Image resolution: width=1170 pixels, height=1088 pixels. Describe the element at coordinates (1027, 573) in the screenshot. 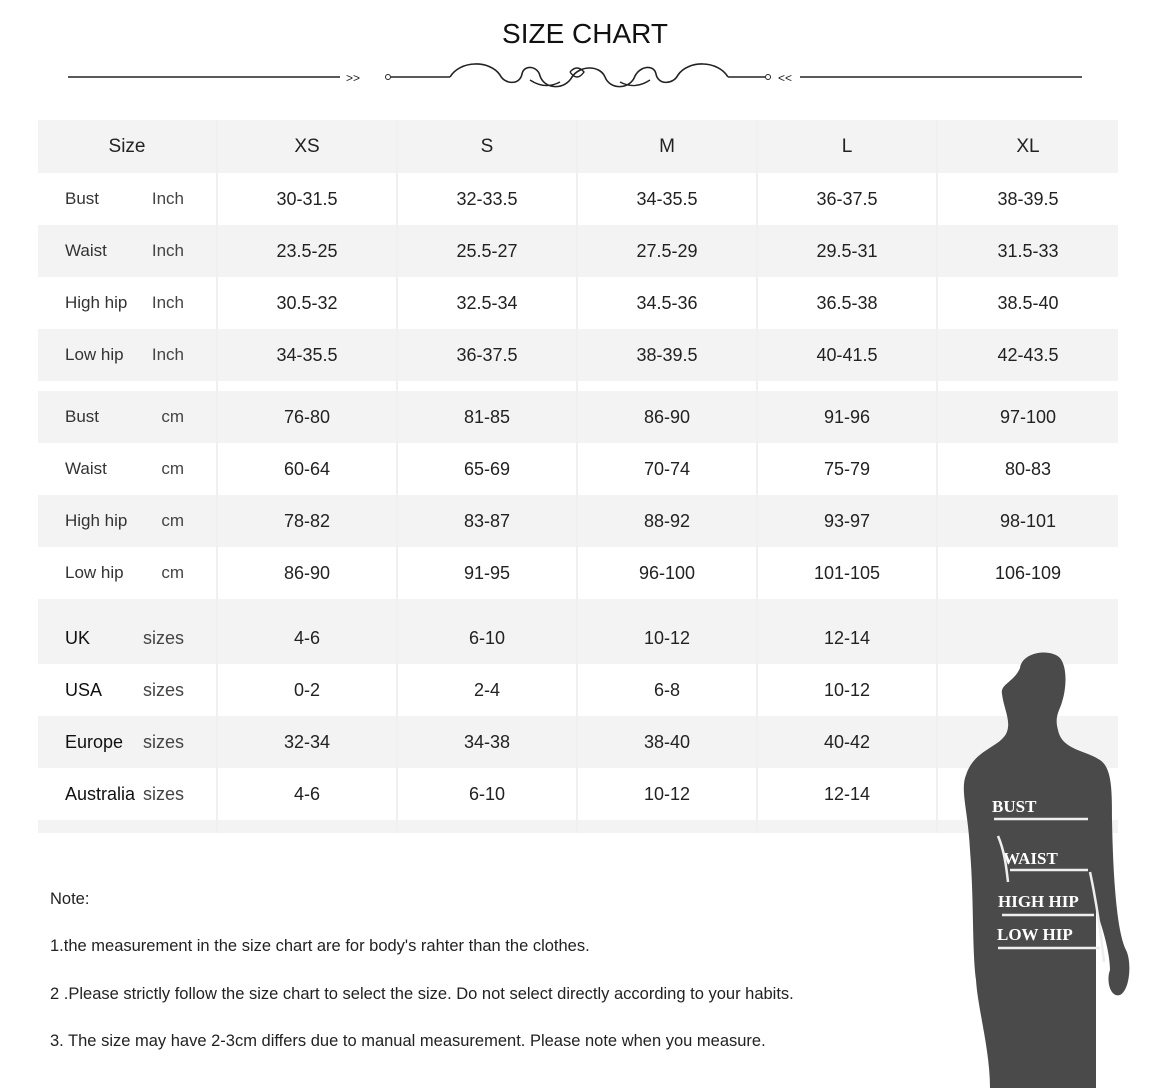

I see `size-value-cell: 106-109` at that location.